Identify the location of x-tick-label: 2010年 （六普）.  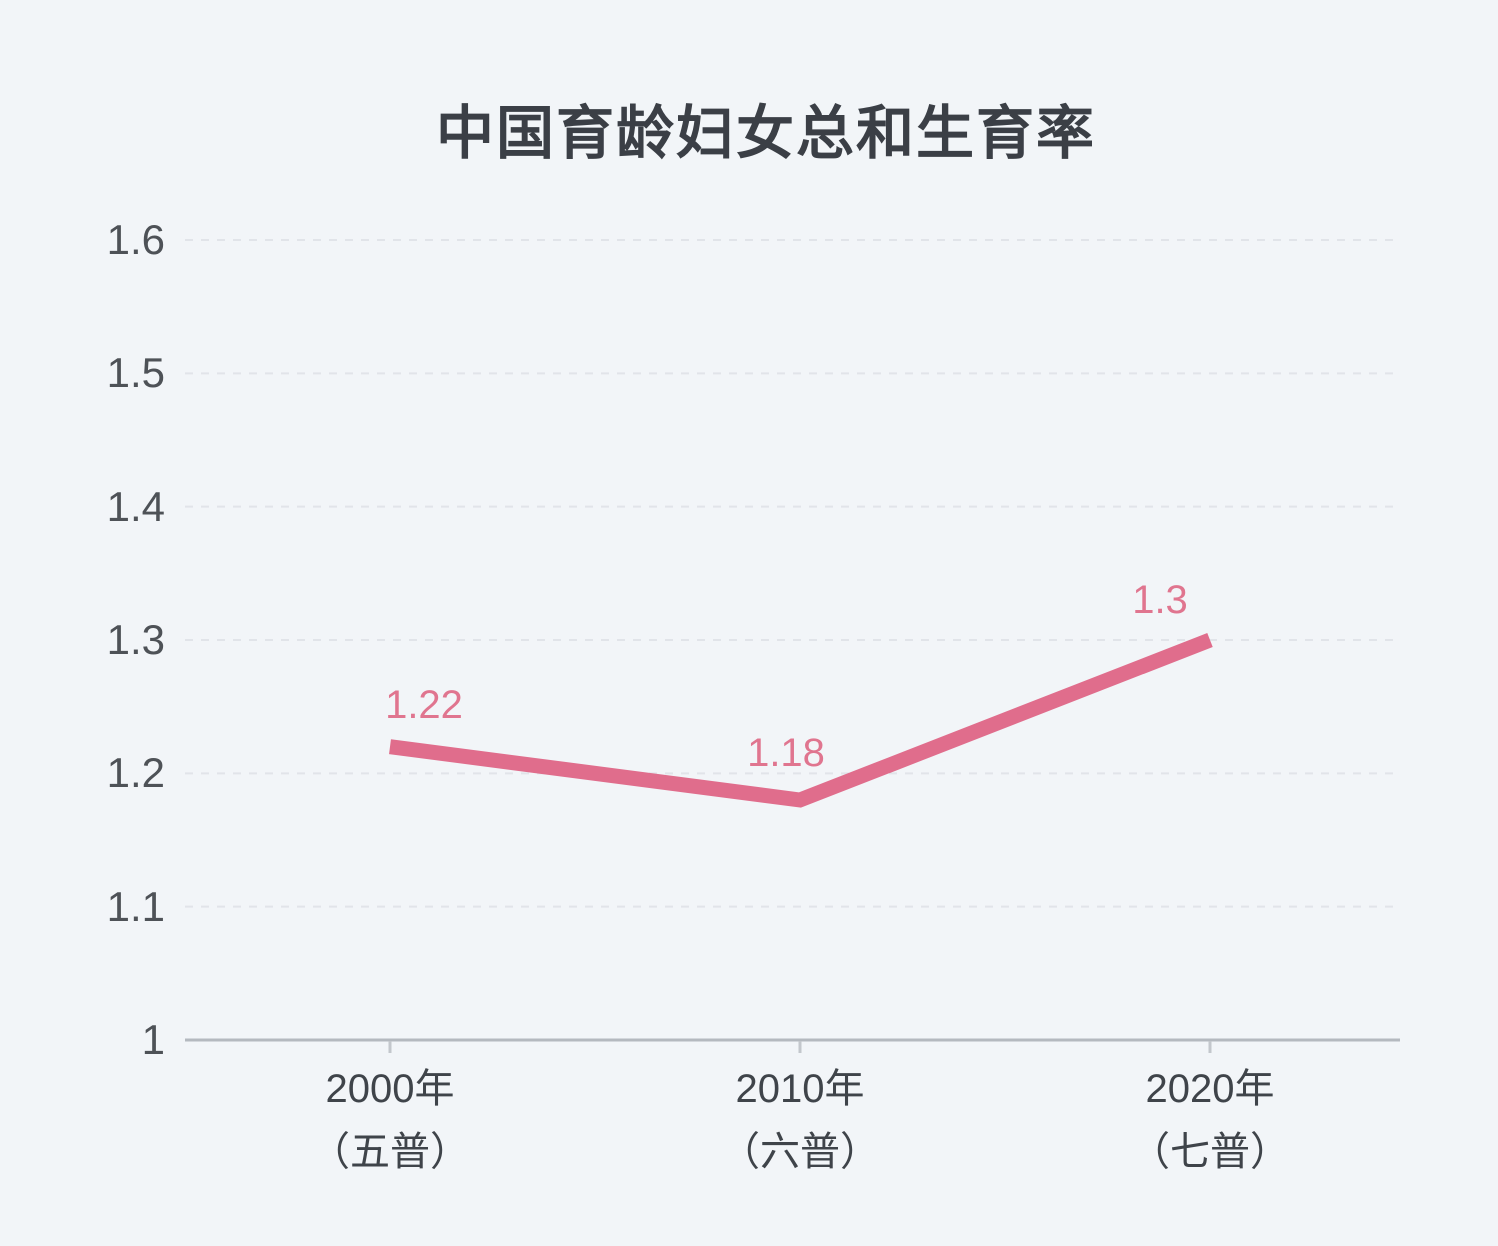
(800, 1121).